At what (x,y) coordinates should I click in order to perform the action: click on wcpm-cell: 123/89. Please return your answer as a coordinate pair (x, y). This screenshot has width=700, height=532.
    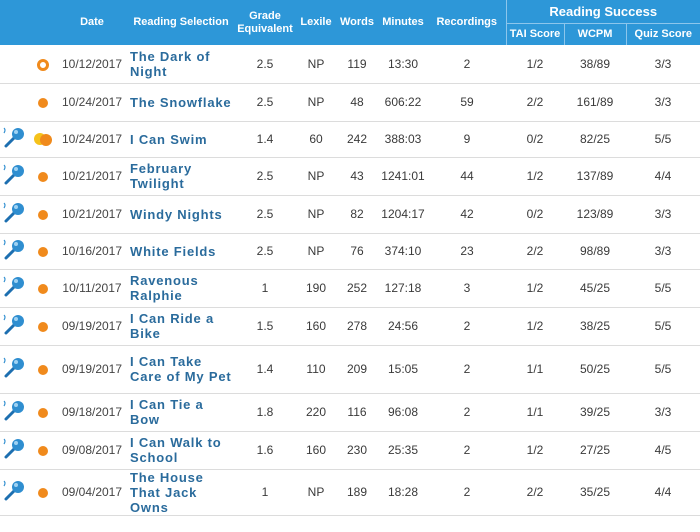
    Looking at the image, I should click on (595, 214).